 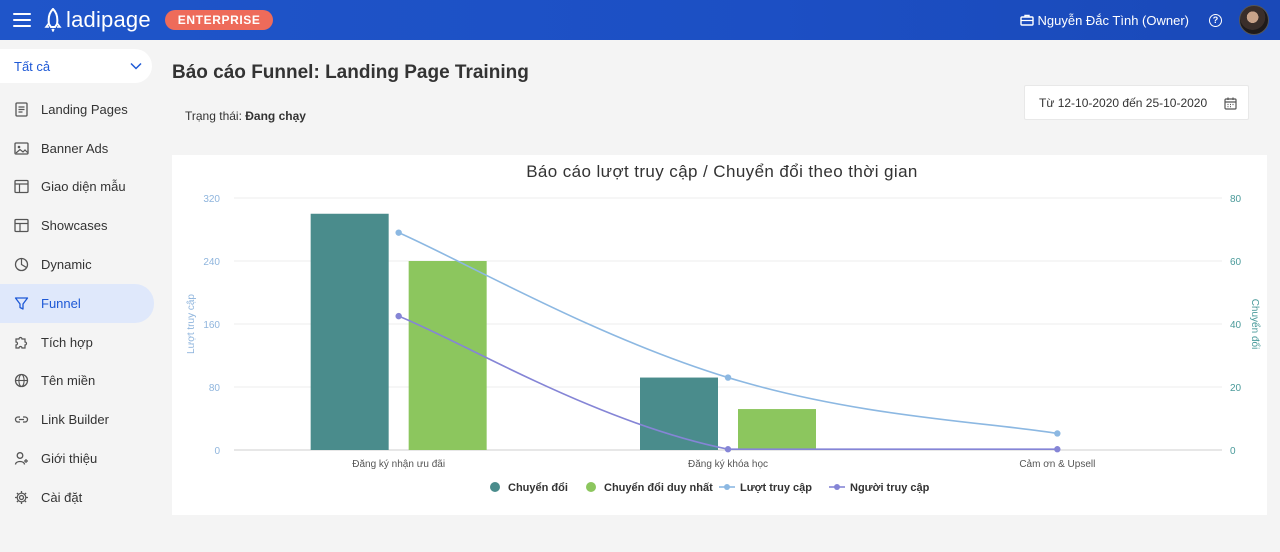 I want to click on left-tick-label: 0, so click(x=217, y=451).